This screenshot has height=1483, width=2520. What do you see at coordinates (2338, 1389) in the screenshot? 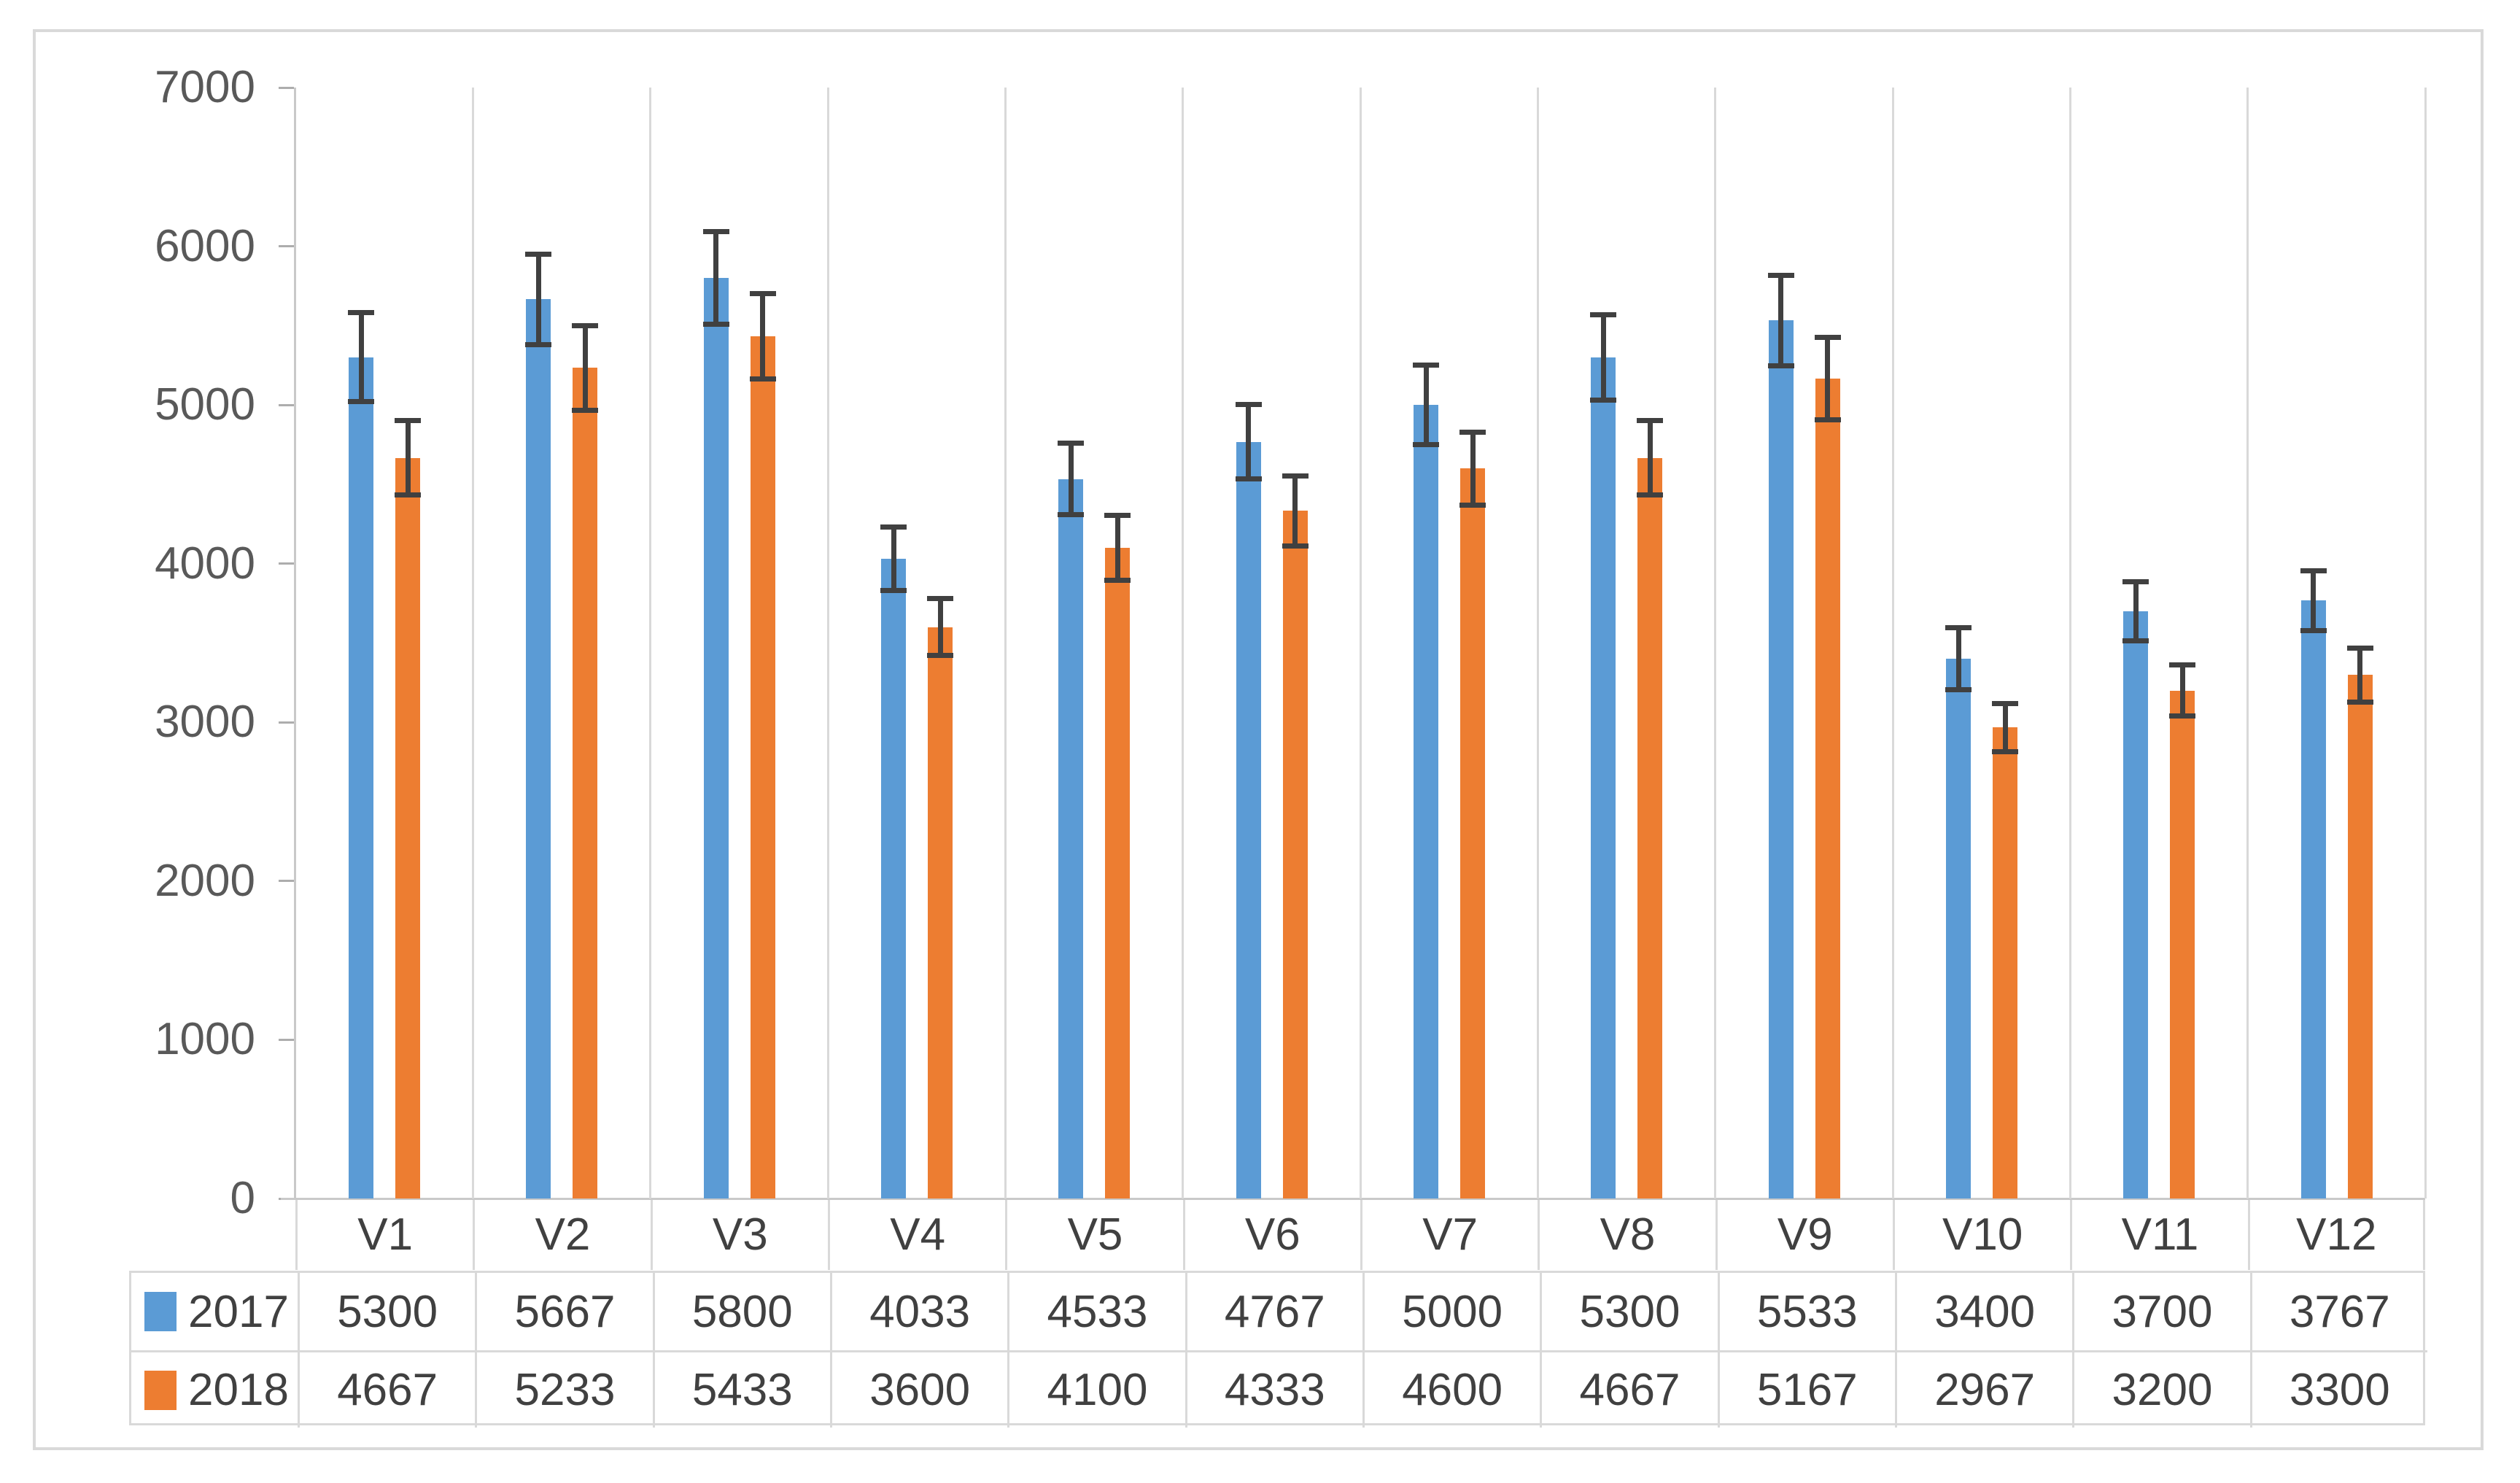
I see `table-value-cell-2018-V12: 3300` at bounding box center [2338, 1389].